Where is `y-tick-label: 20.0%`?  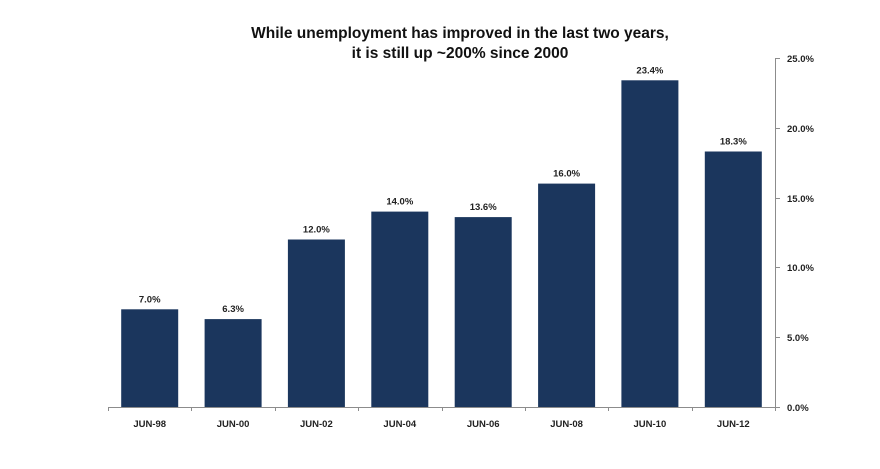
y-tick-label: 20.0% is located at coordinates (800, 129).